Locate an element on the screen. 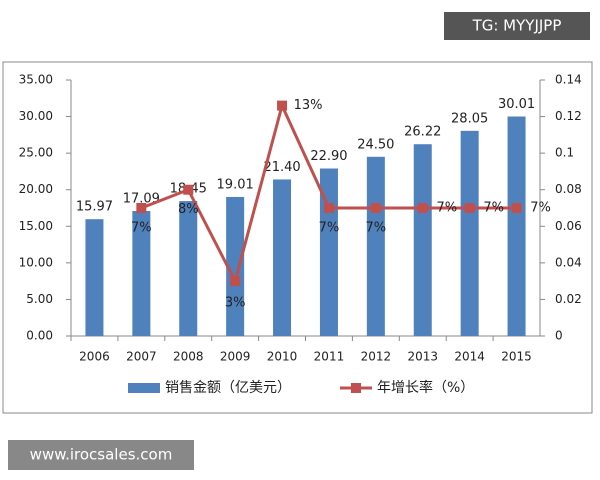 This screenshot has width=600, height=480. y2-tick-label: 0.02 is located at coordinates (568, 299).